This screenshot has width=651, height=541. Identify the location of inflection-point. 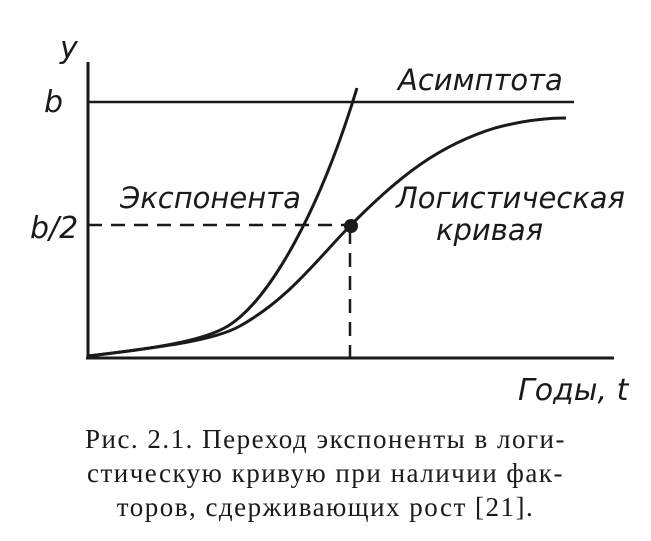
(351, 226).